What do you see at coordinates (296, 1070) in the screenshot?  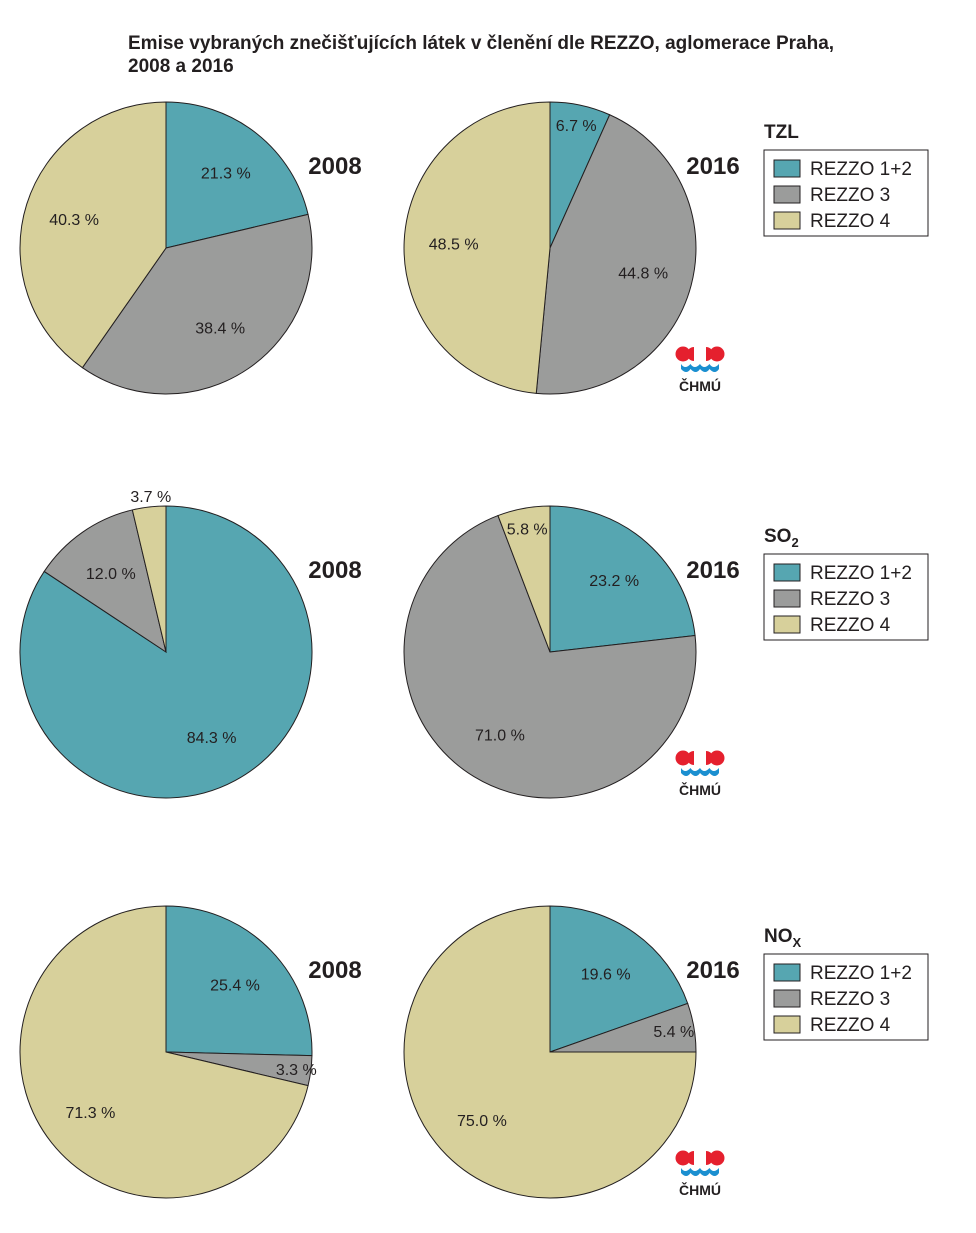 I see `slice-label-rezzo-3: 3.3 %` at bounding box center [296, 1070].